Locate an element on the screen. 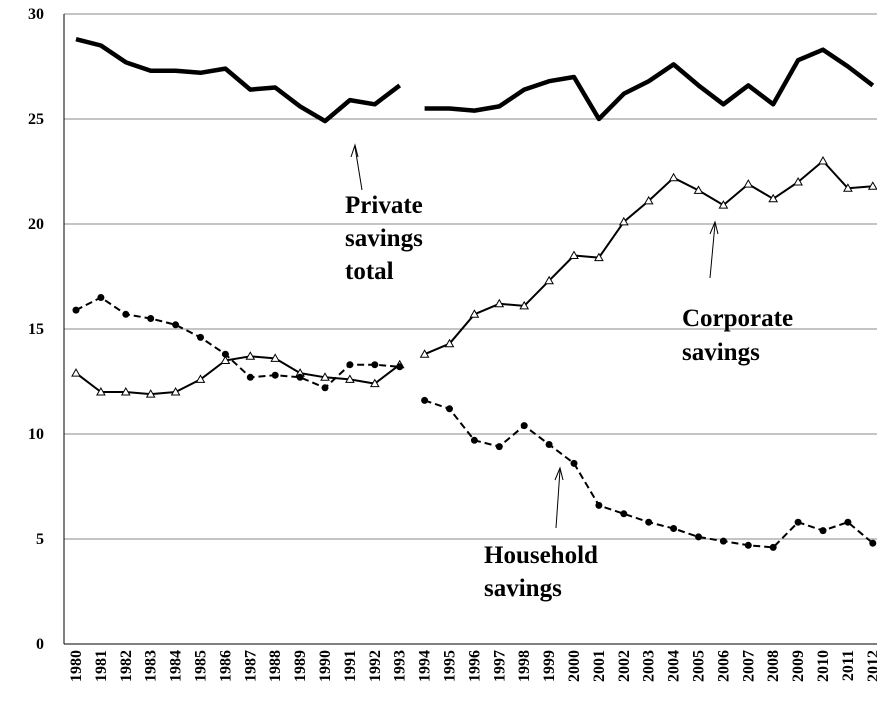 The width and height of the screenshot is (877, 705). x-tick-label: 1990 is located at coordinates (325, 666).